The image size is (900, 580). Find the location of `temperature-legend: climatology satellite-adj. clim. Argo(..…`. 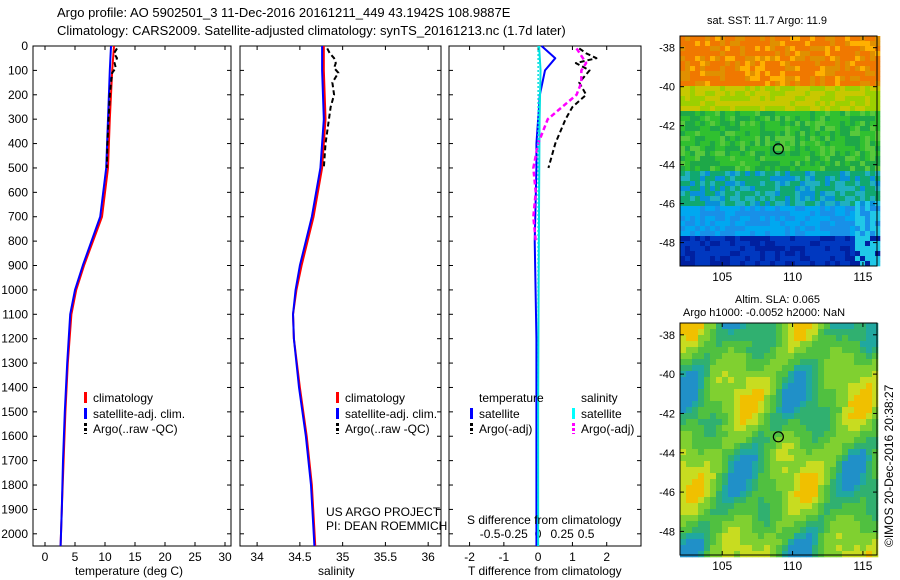

temperature-legend: climatology satellite-adj. clim. Argo(..… is located at coordinates (134, 414).